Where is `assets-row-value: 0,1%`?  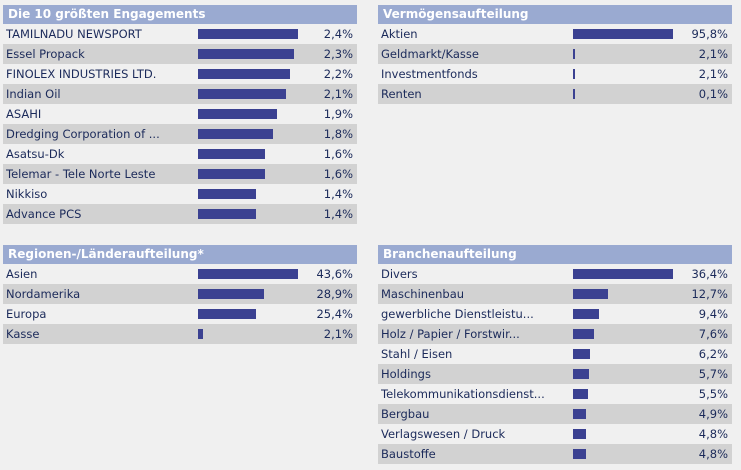 assets-row-value: 0,1% is located at coordinates (713, 94).